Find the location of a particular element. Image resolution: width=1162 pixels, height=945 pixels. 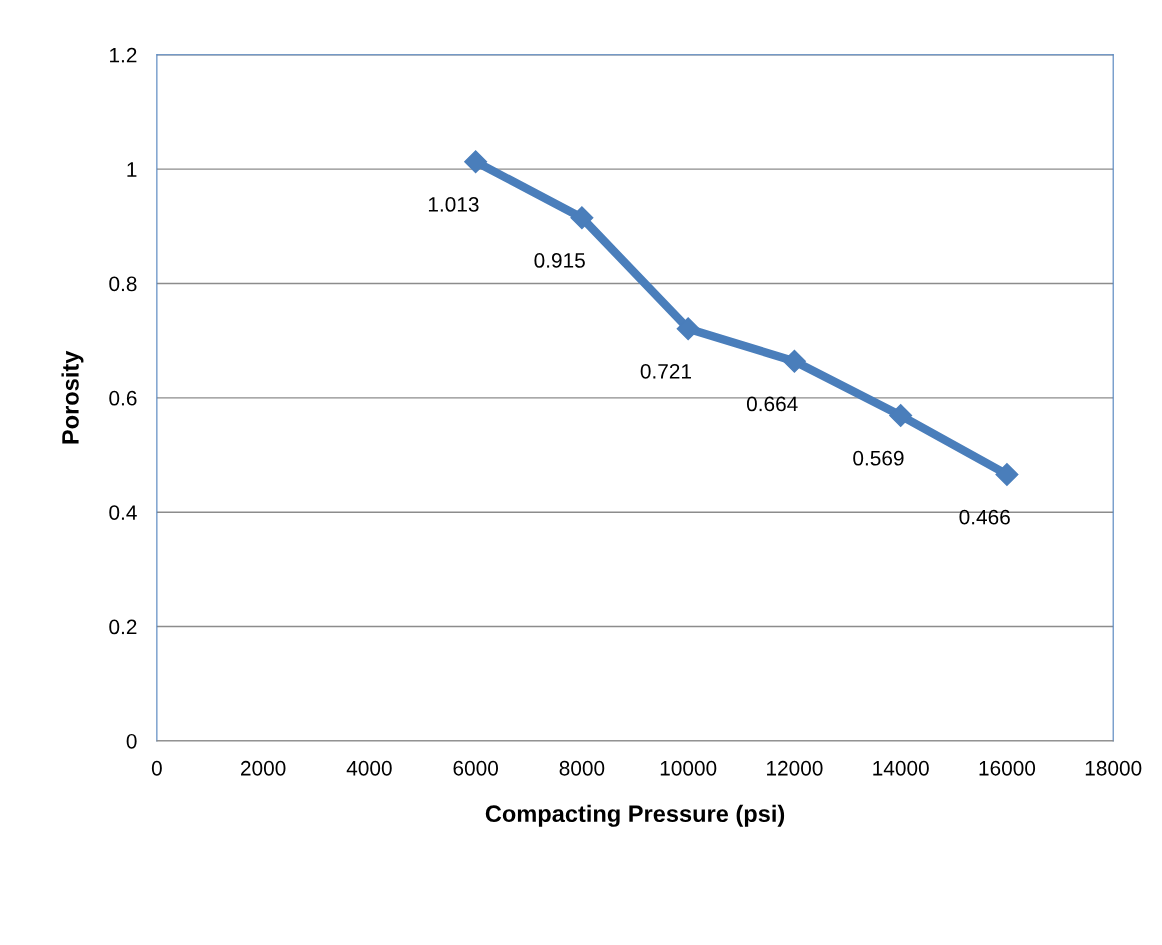

y-tick-label: 0.4 is located at coordinates (123, 512).